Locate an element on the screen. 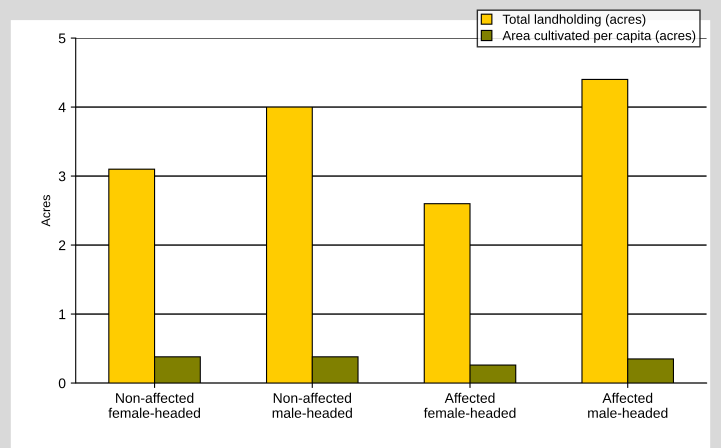  y-tick-label: 1 is located at coordinates (62, 315).